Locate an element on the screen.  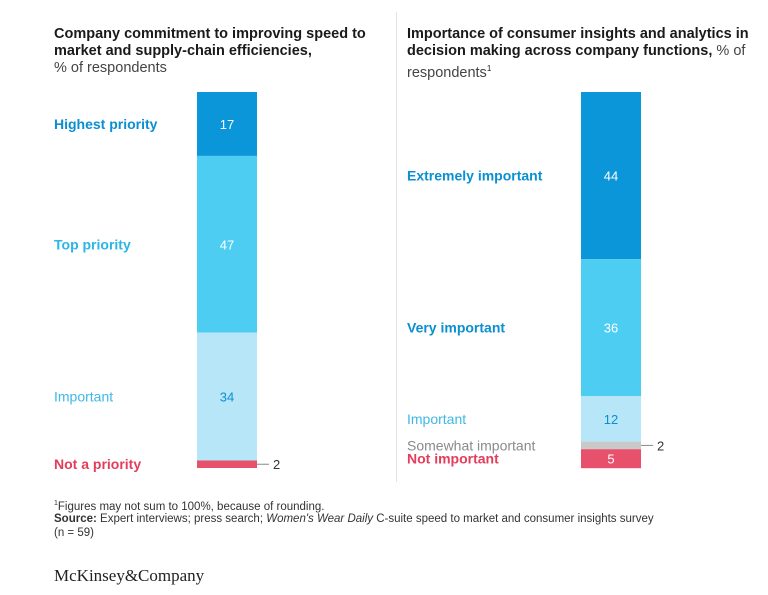
left-value-not-a-priority: 2 is located at coordinates (276, 464).